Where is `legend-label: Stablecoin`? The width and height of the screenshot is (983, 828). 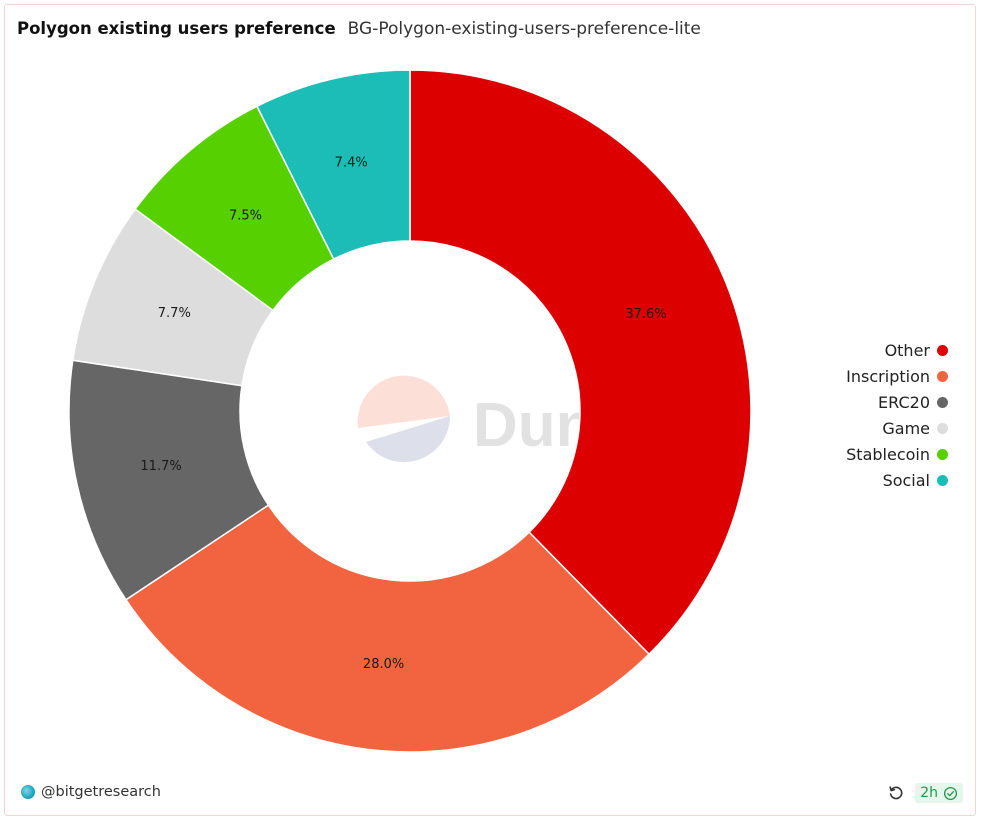
legend-label: Stablecoin is located at coordinates (888, 454).